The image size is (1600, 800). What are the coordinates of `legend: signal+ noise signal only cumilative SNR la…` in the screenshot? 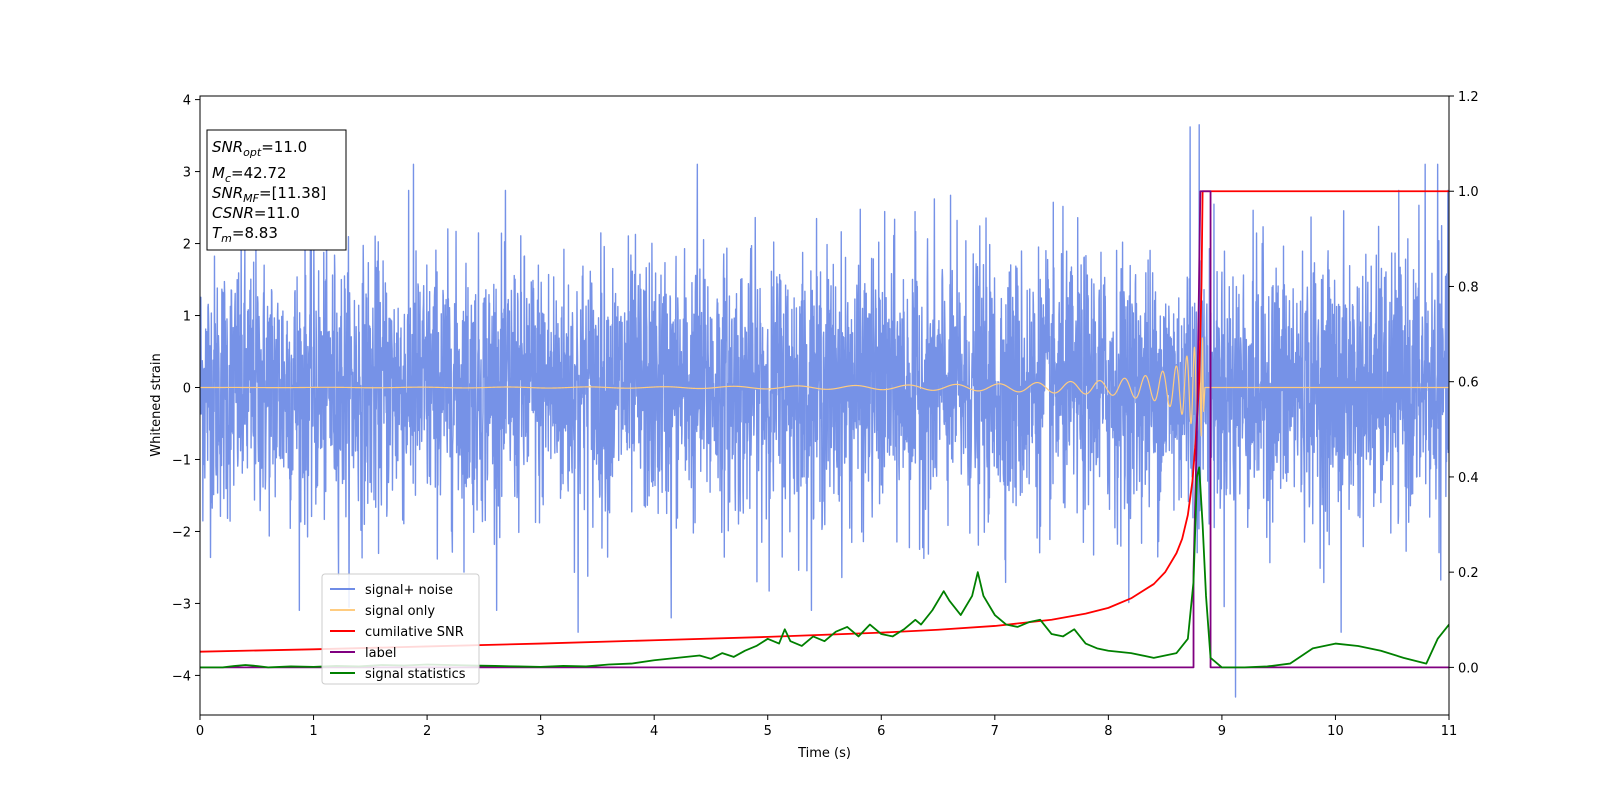 It's located at (400, 629).